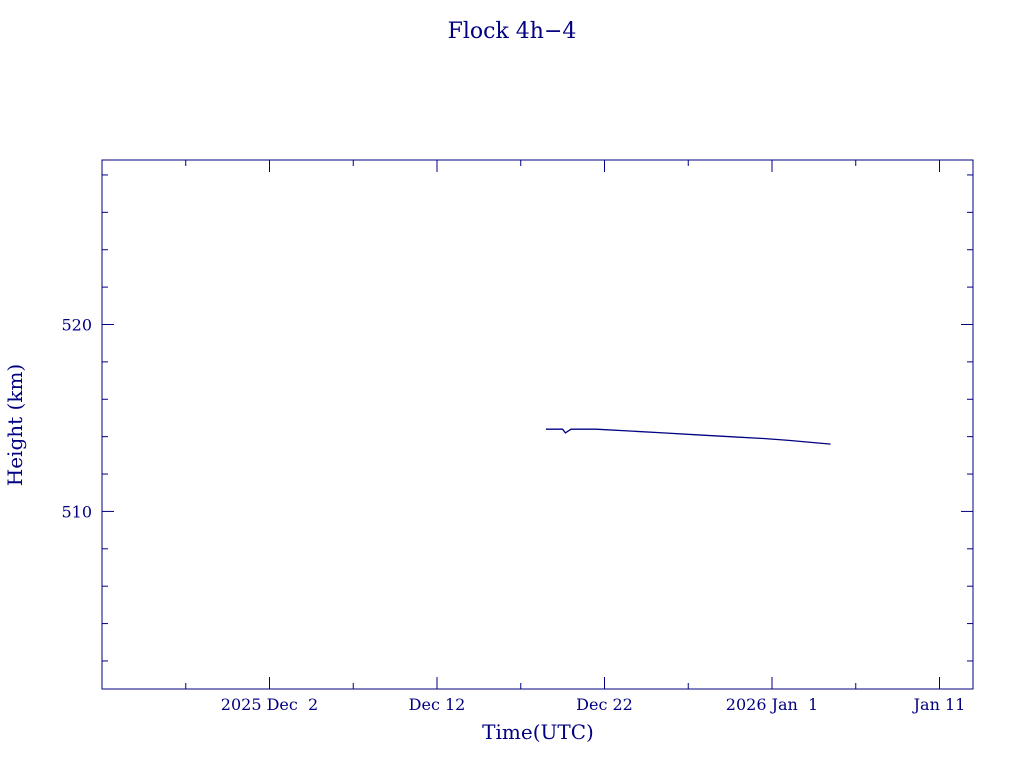 Image resolution: width=1024 pixels, height=768 pixels. Describe the element at coordinates (512, 31) in the screenshot. I see `chart-title: Flock 4h−4` at that location.